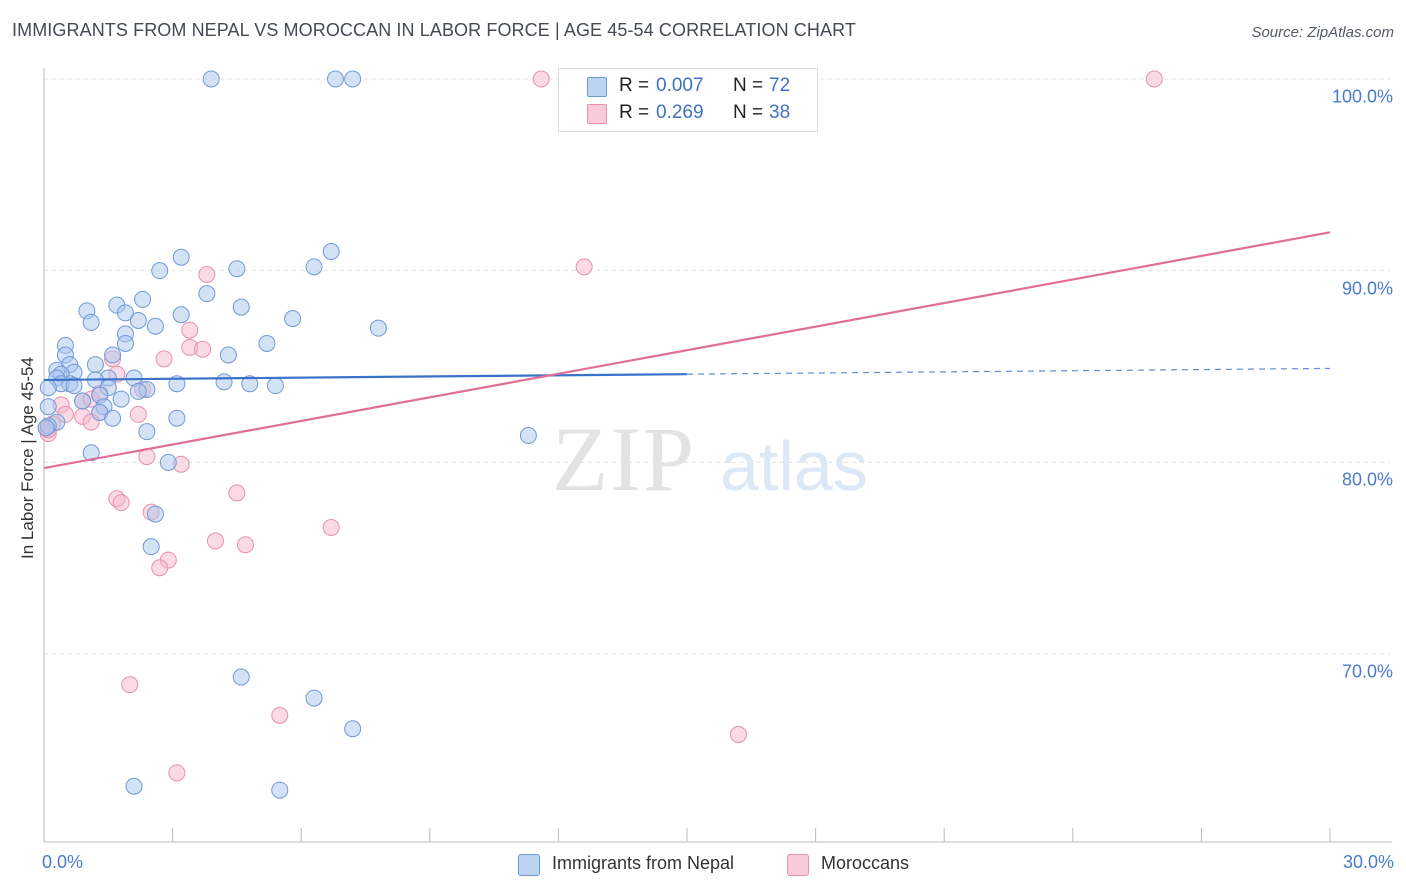 The image size is (1406, 892). What do you see at coordinates (1367, 671) in the screenshot?
I see `y-tick-label: 70.0%` at bounding box center [1367, 671].